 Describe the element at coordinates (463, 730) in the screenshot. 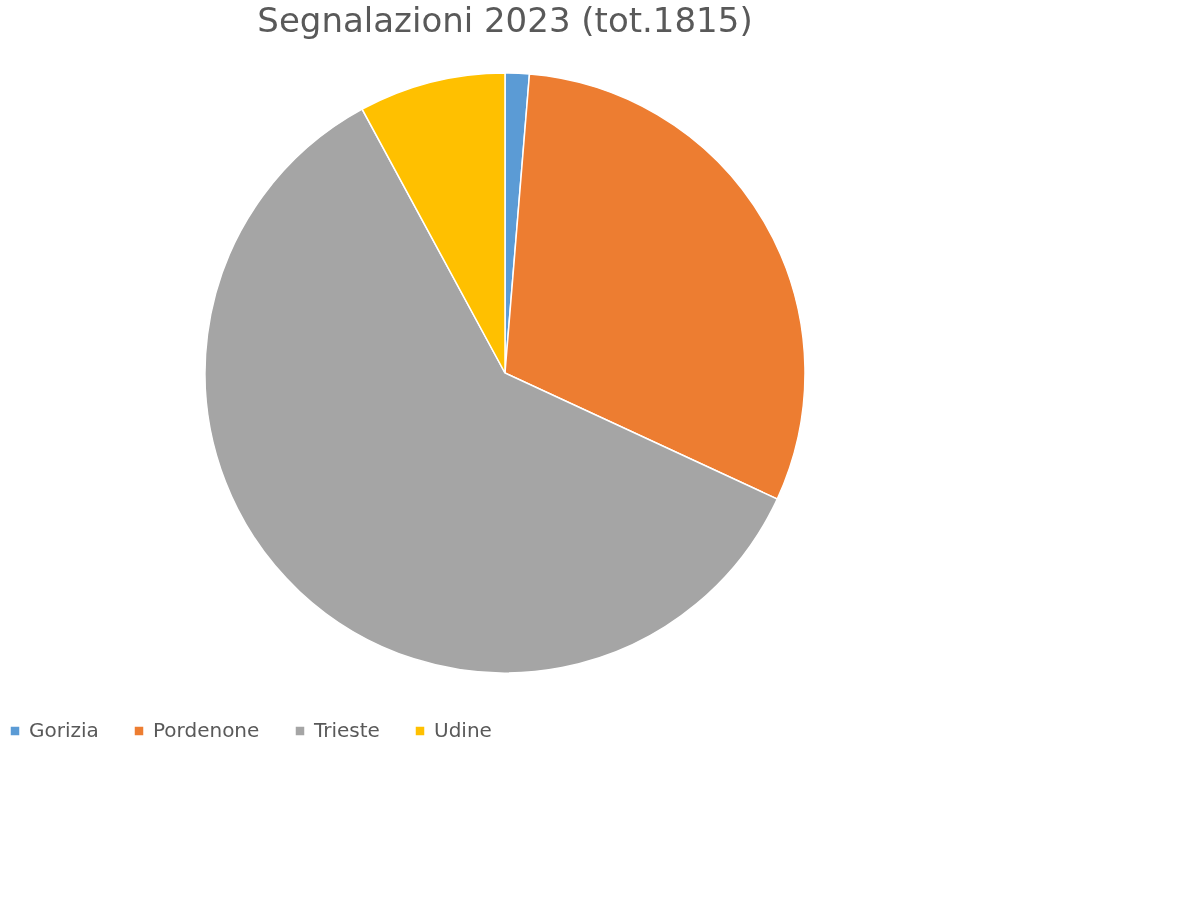

I see `legend-label: Udine` at that location.